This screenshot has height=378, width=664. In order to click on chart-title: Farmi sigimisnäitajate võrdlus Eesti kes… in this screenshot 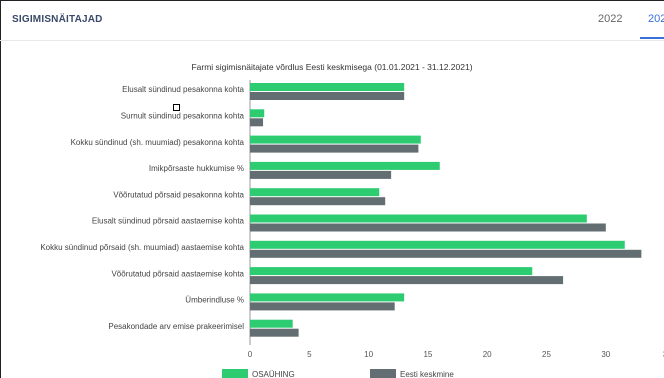, I will do `click(332, 67)`.